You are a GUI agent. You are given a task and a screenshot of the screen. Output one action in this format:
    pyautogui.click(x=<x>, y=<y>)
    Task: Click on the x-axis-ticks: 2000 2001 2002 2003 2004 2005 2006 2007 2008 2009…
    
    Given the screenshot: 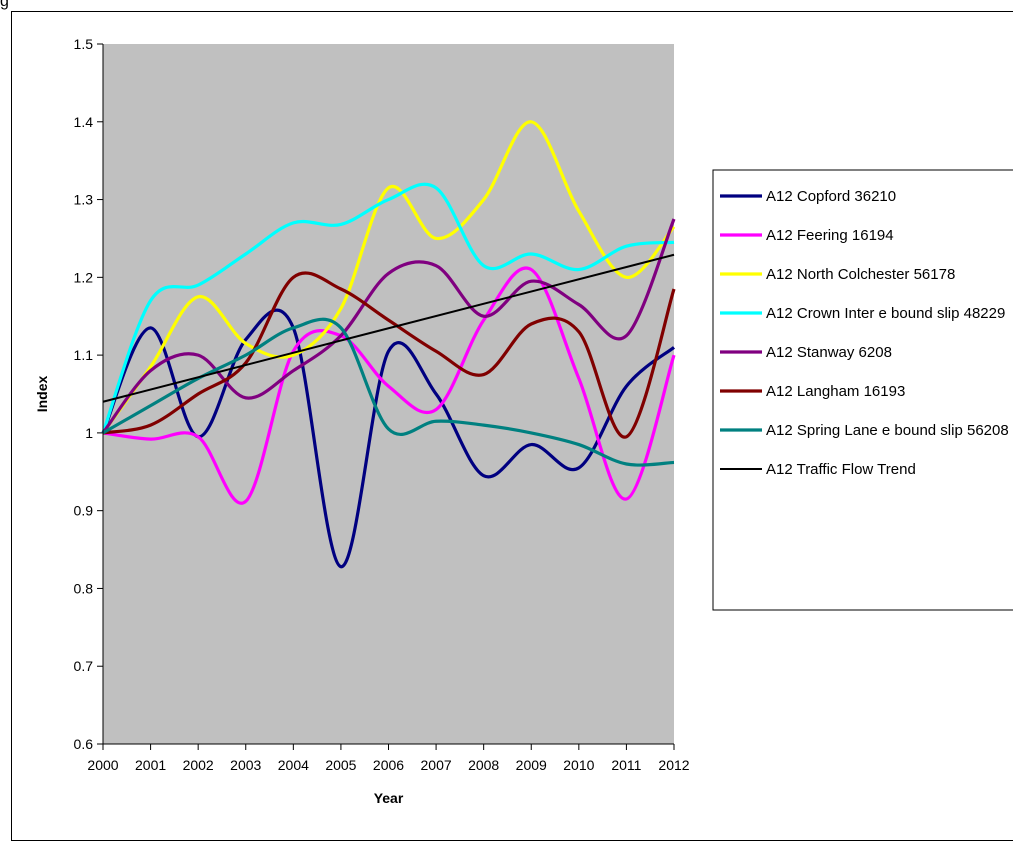 What is the action you would take?
    pyautogui.click(x=388, y=758)
    